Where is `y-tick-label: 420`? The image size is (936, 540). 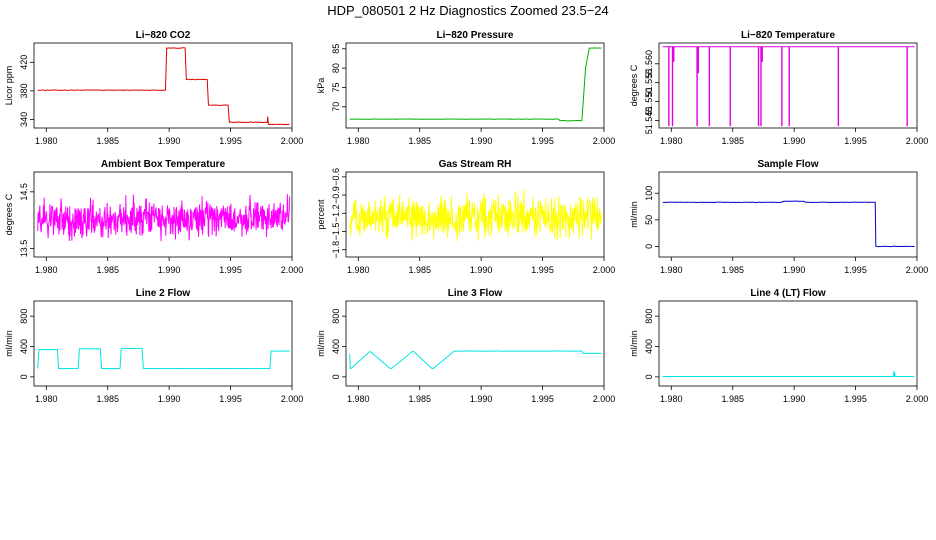 y-tick-label: 420 is located at coordinates (24, 62).